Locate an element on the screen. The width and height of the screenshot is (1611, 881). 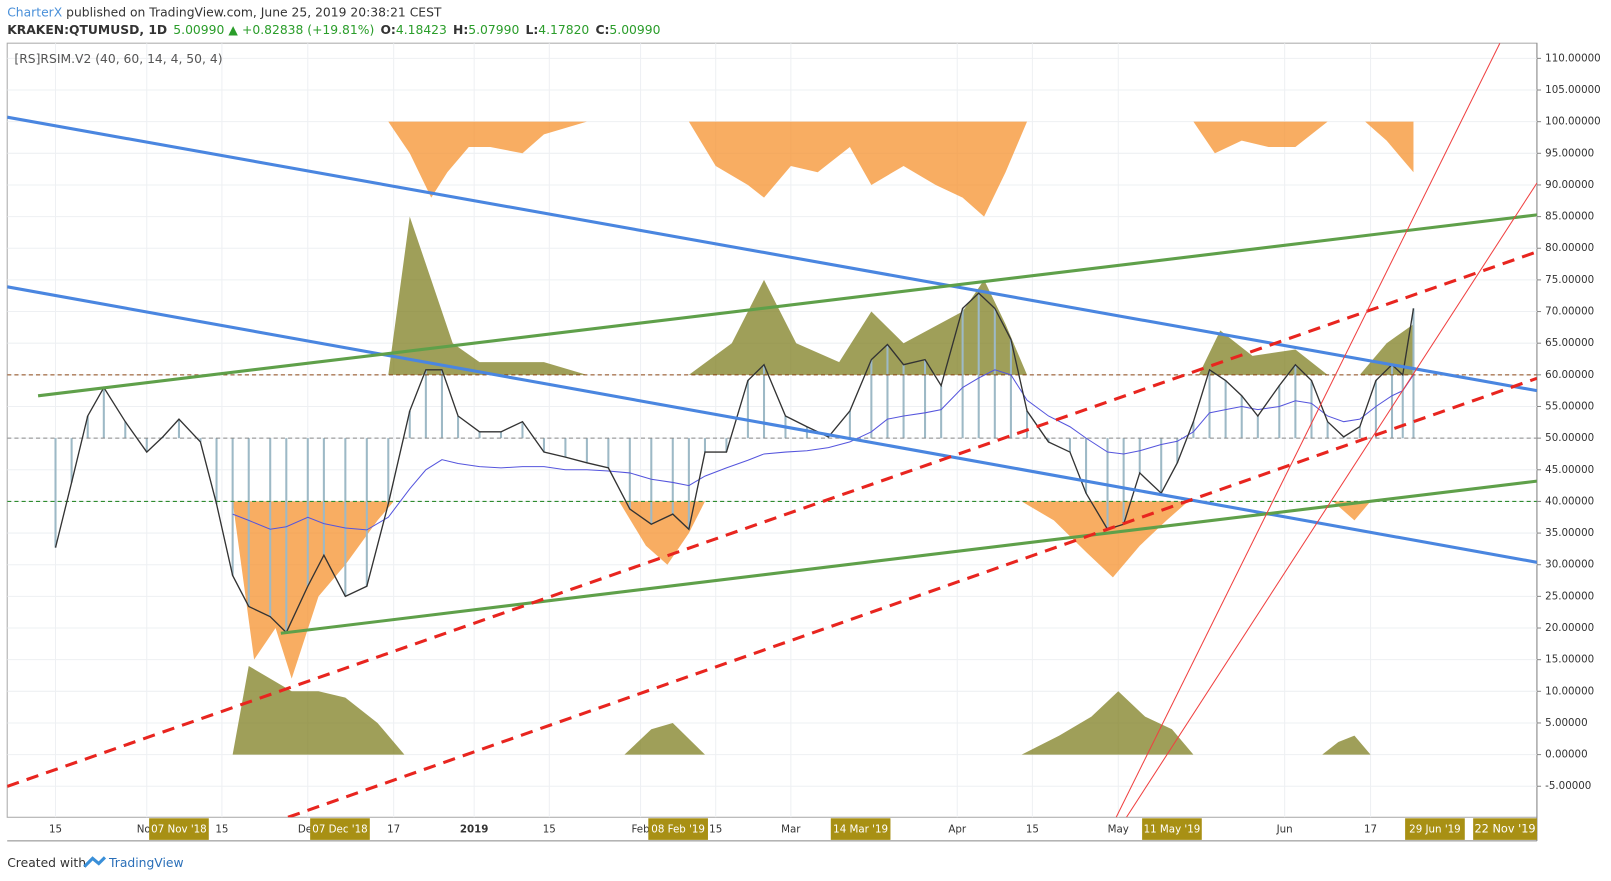
high-label: H: is located at coordinates (460, 29).